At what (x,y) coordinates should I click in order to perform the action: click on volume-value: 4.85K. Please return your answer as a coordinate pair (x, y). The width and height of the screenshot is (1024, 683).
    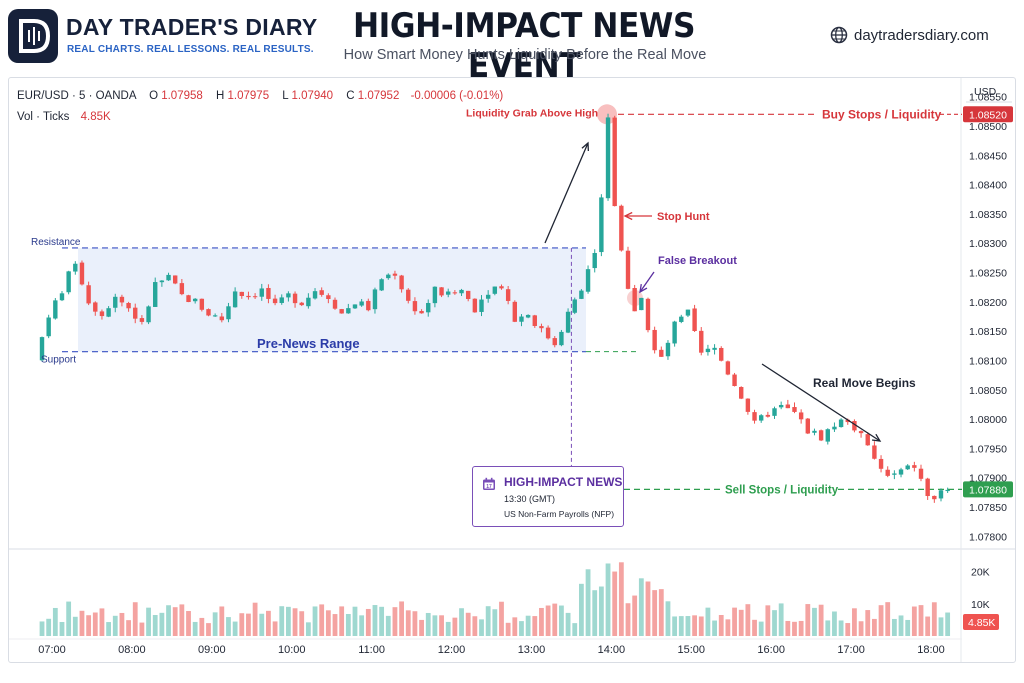
    Looking at the image, I should click on (95, 117).